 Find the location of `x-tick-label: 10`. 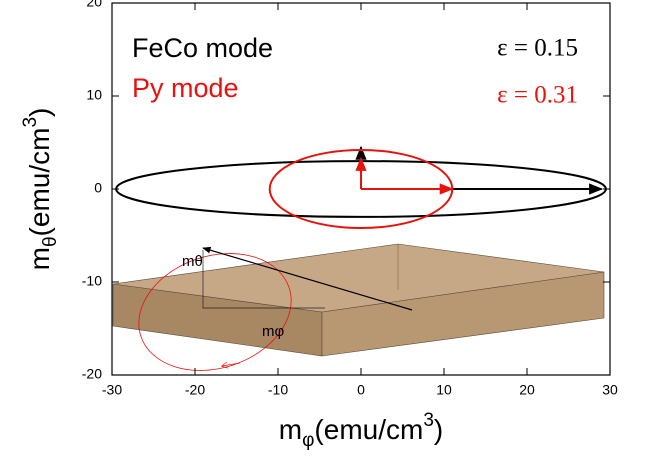

x-tick-label: 10 is located at coordinates (444, 390).